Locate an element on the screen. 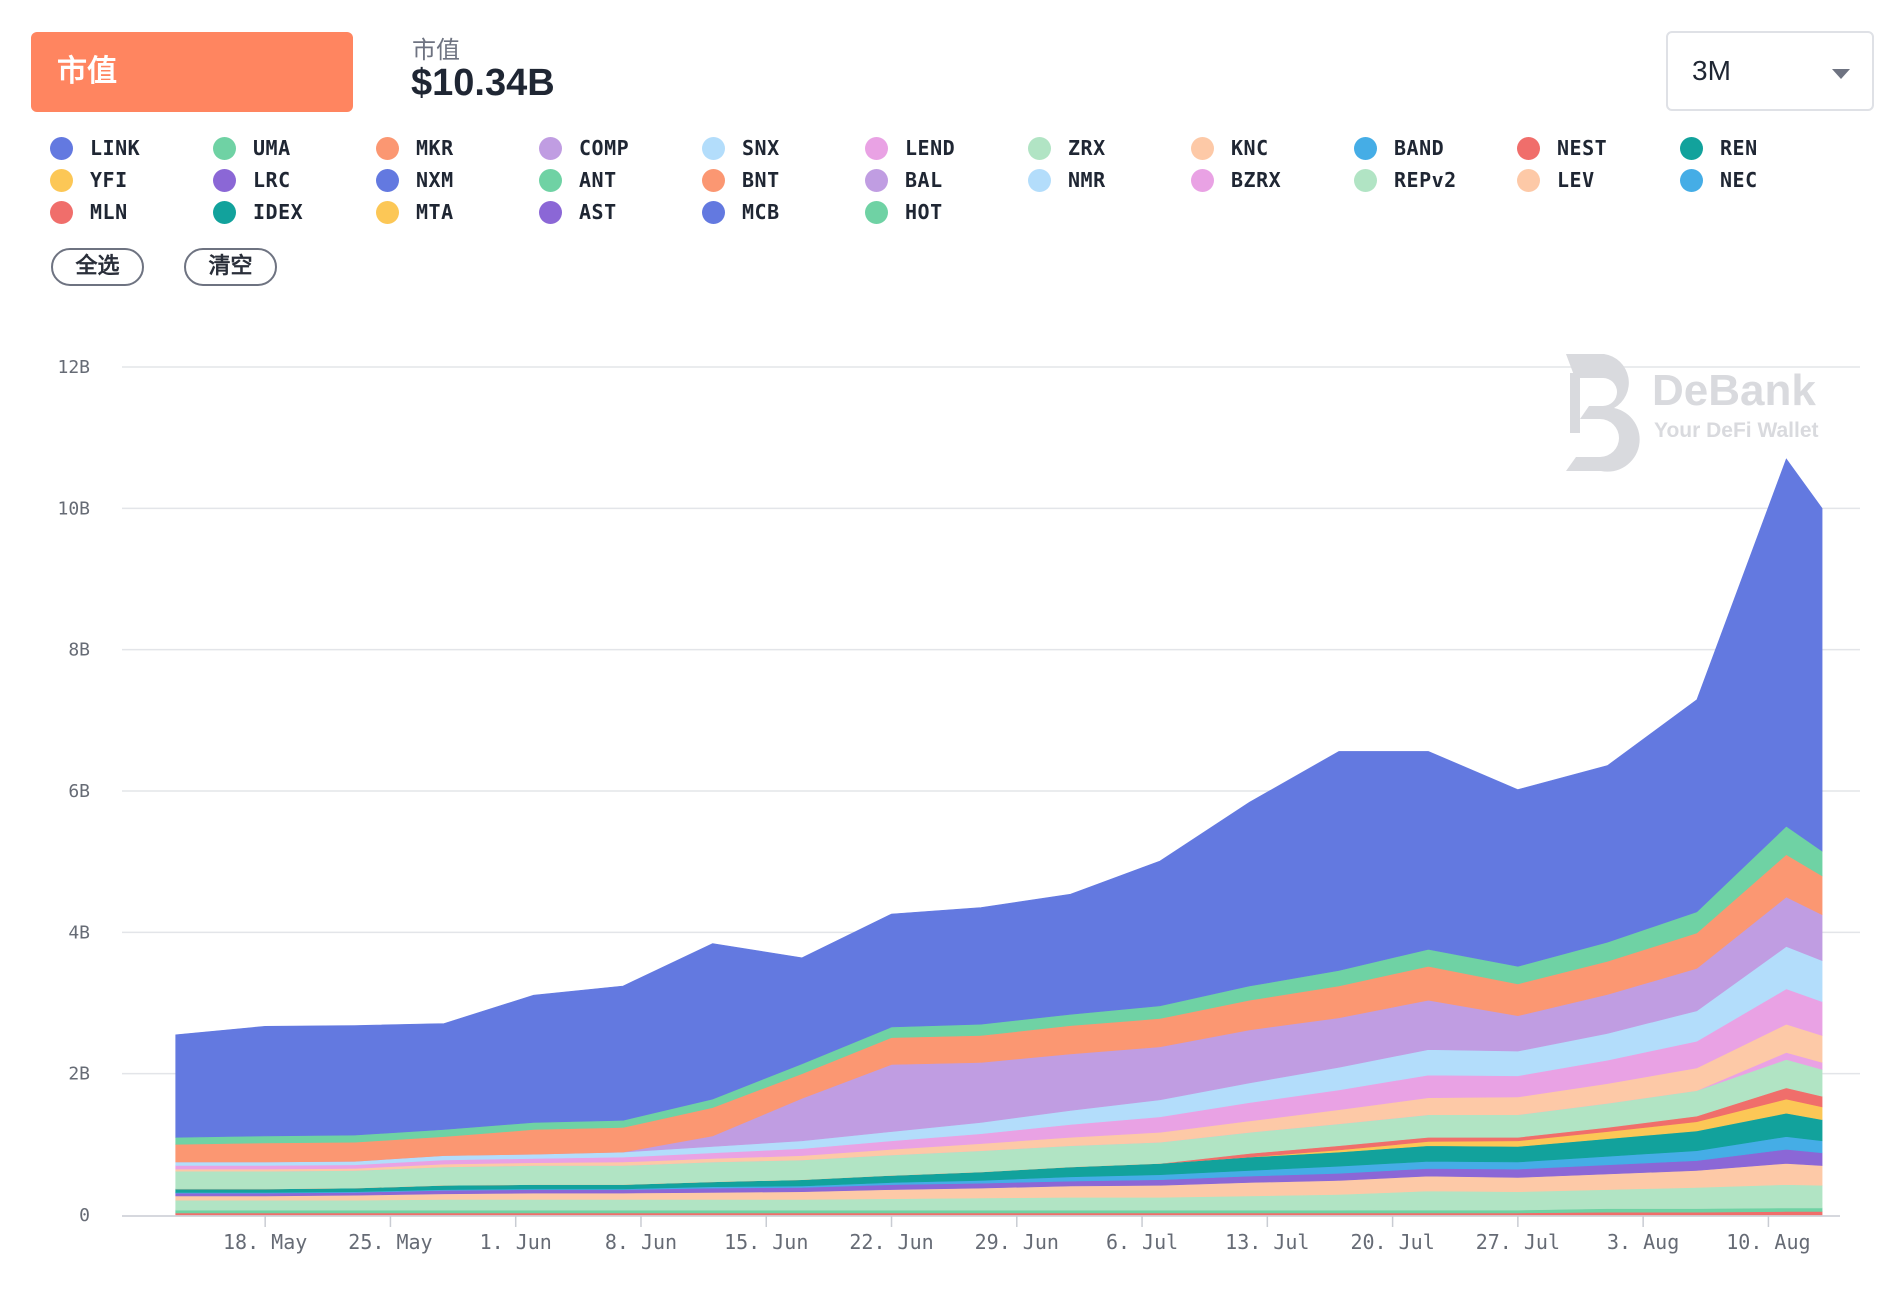  legend-item-nec: NEC is located at coordinates (1719, 180).